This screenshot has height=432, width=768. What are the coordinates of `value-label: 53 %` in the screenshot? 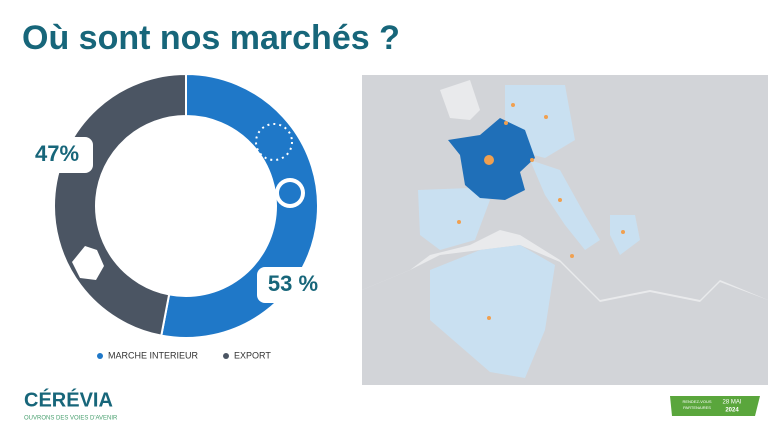 It's located at (293, 283).